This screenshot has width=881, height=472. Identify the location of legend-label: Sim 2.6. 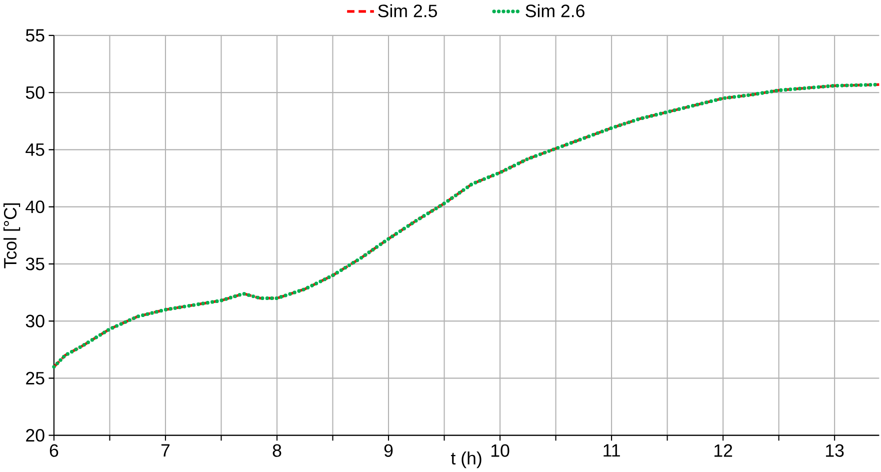
(555, 11).